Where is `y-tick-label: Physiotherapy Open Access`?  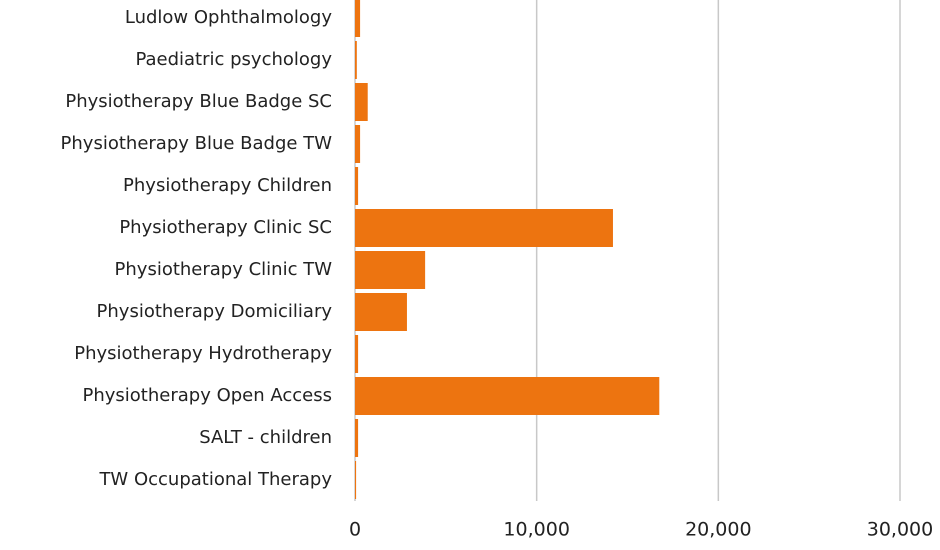
y-tick-label: Physiotherapy Open Access is located at coordinates (208, 395).